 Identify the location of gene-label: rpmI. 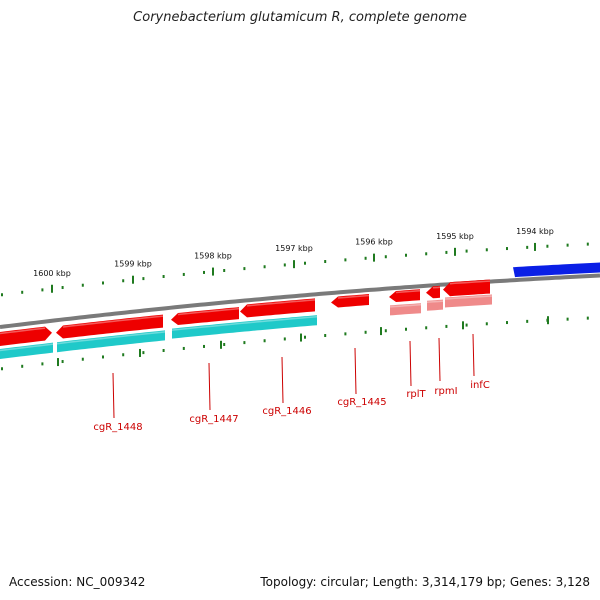
(445, 391).